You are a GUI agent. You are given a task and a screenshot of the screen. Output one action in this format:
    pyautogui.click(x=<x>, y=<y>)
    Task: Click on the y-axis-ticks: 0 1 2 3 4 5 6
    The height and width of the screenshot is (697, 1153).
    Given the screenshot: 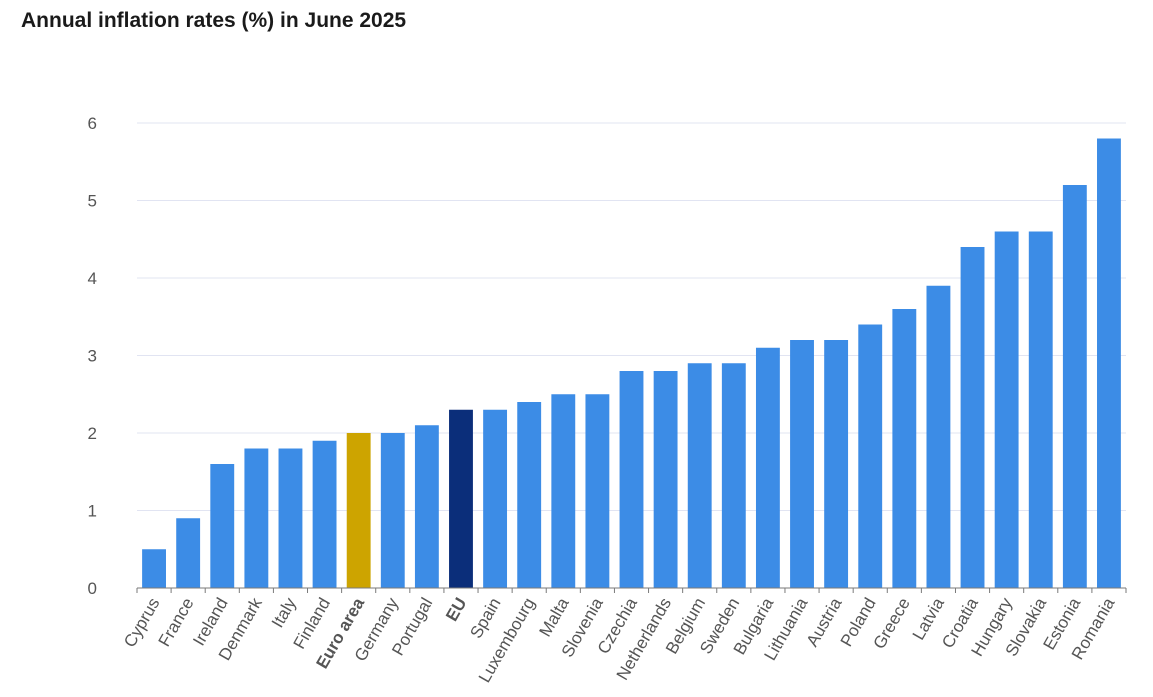 What is the action you would take?
    pyautogui.click(x=92, y=356)
    